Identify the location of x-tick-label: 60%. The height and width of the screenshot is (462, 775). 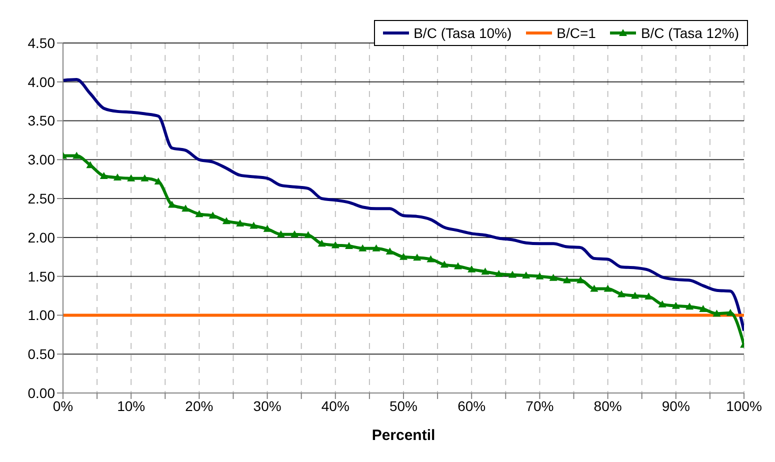
(472, 406).